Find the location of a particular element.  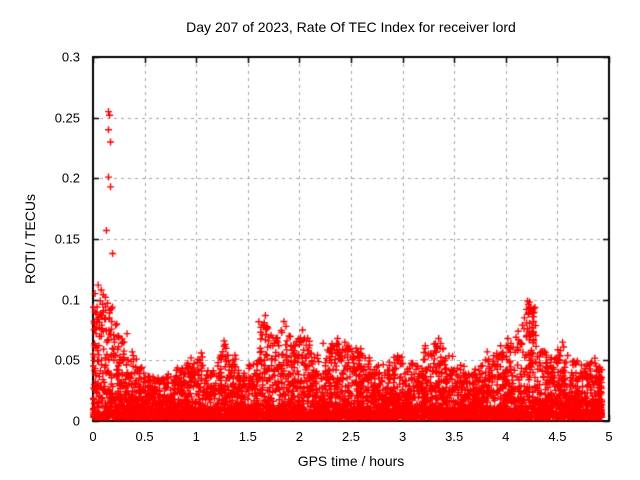

x-tick-label: 0 is located at coordinates (93, 436).